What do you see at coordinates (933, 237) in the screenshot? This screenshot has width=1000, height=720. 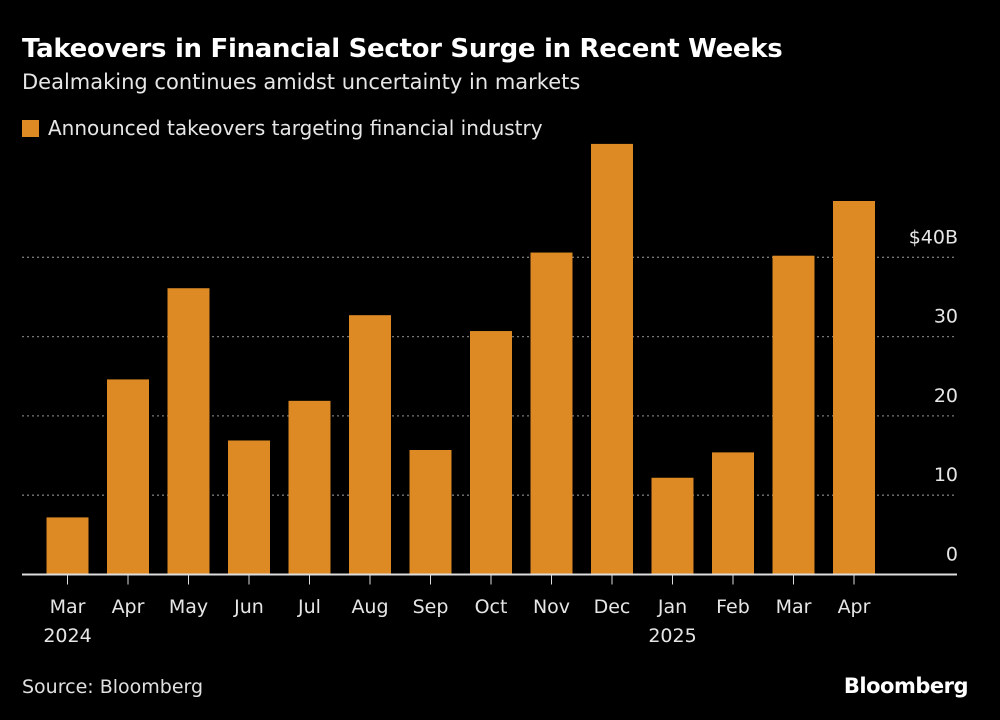 I see `y-tick-label: $40B` at bounding box center [933, 237].